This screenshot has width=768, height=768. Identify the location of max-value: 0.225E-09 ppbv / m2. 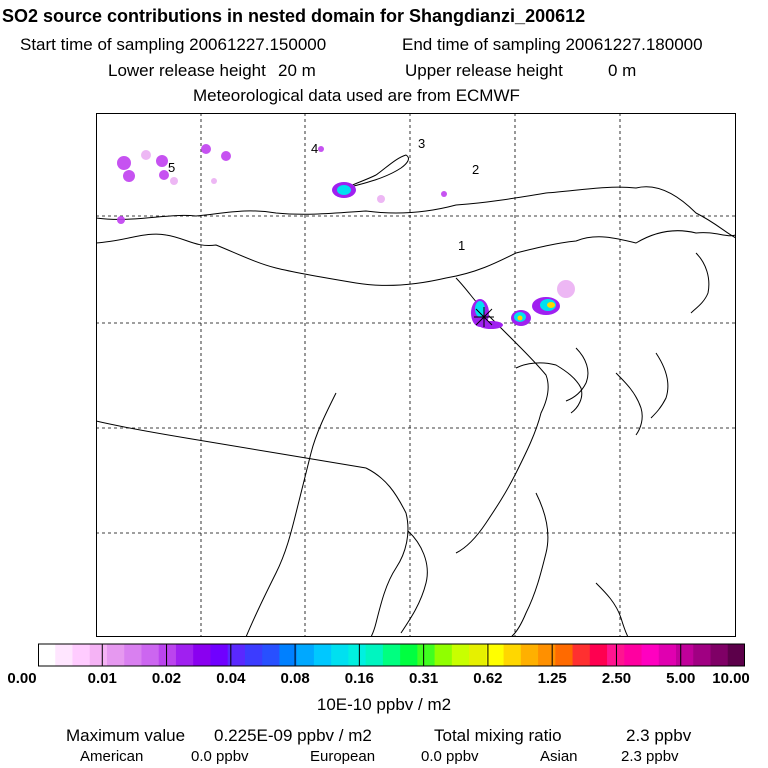
(293, 735).